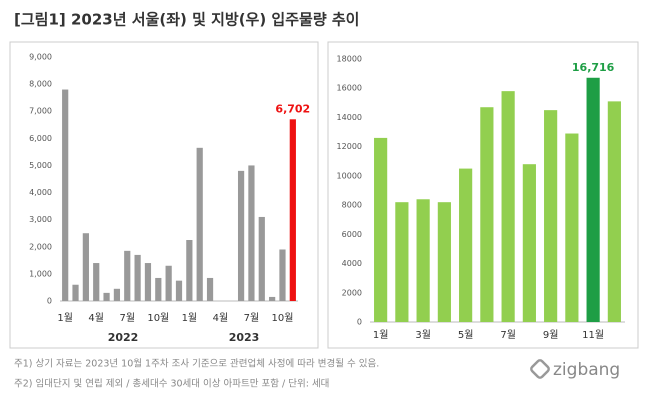 Image resolution: width=647 pixels, height=409 pixels. What do you see at coordinates (244, 337) in the screenshot?
I see `group-label: 2023` at bounding box center [244, 337].